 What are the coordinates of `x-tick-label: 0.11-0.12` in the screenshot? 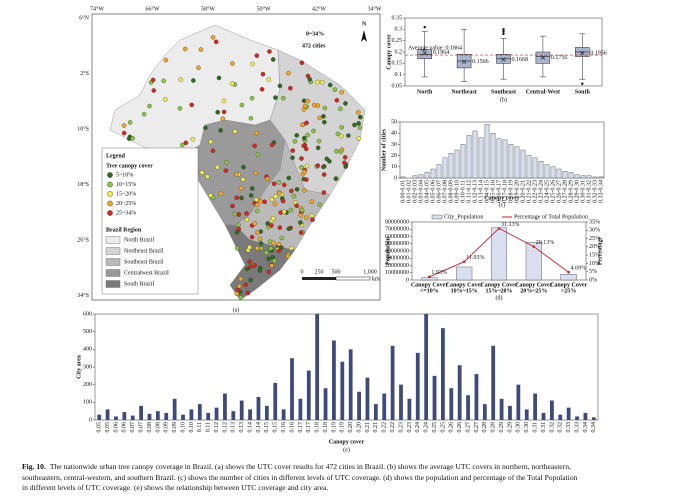 It's located at (469, 191).